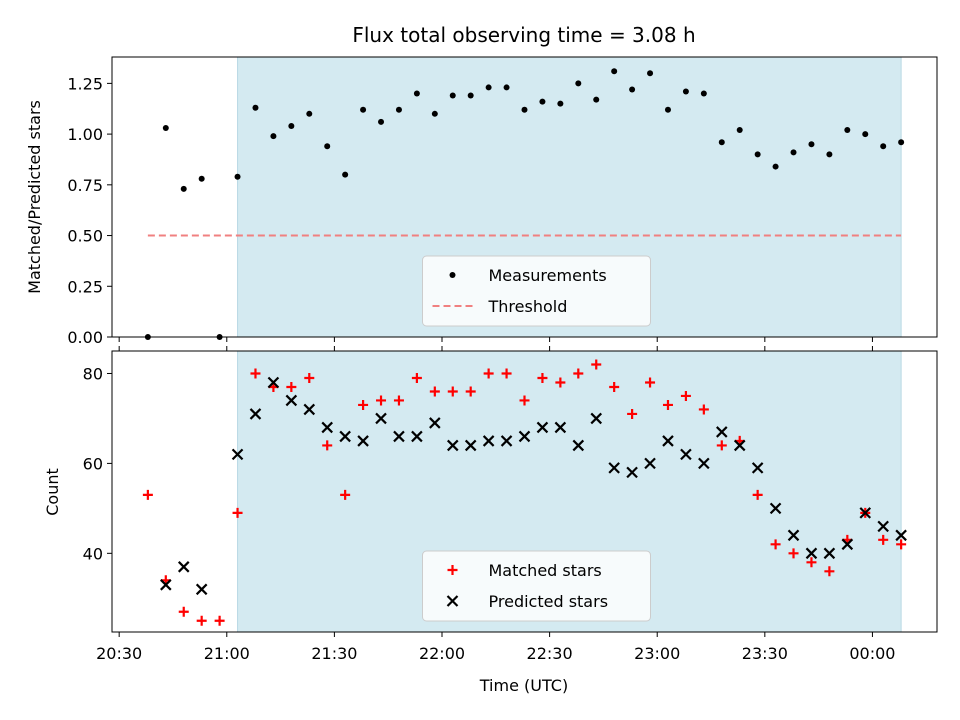 Image resolution: width=960 pixels, height=720 pixels. I want to click on y-tick-label: 0.50, so click(85, 236).